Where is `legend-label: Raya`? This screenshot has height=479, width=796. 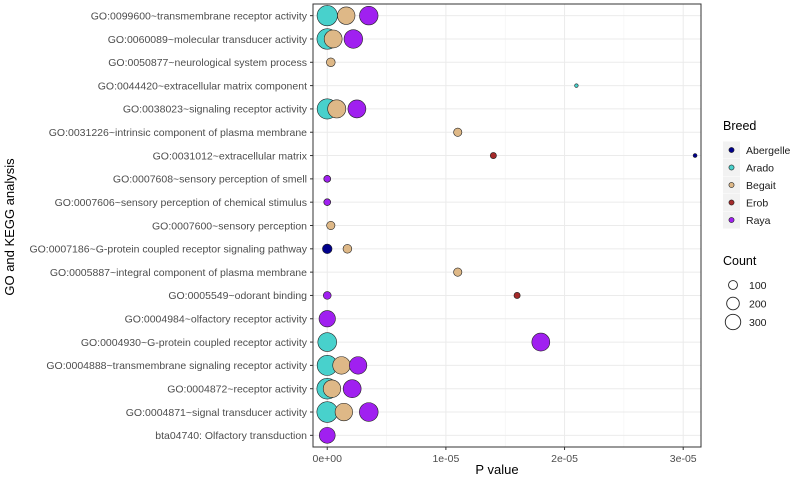
legend-label: Raya is located at coordinates (758, 221).